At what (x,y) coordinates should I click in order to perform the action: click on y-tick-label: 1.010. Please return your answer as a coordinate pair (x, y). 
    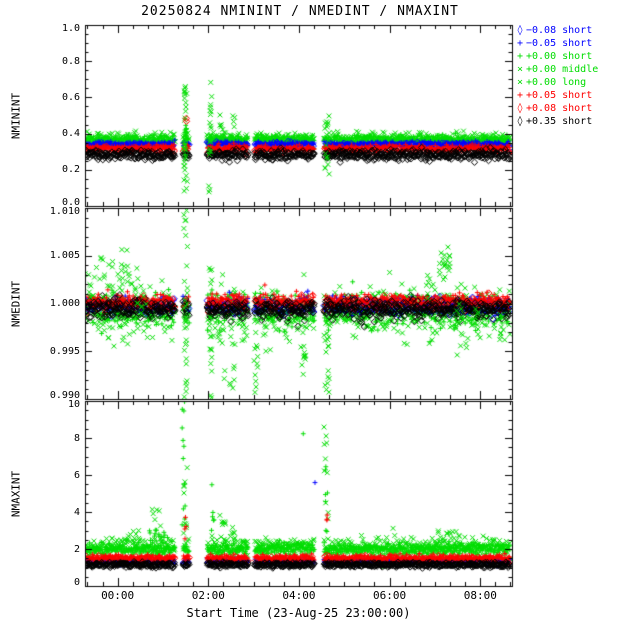
    Looking at the image, I should click on (64, 211).